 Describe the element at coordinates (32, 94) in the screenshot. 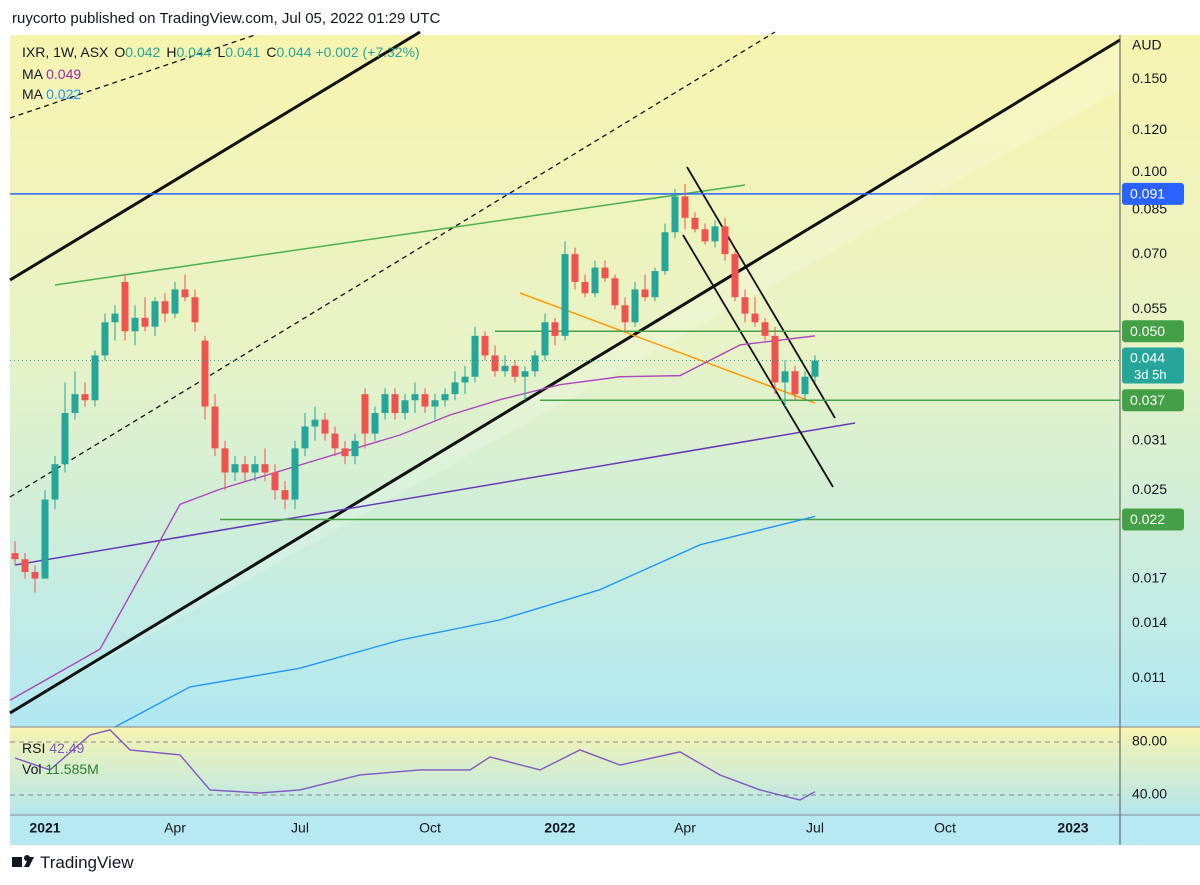

I see `ma-name: MA` at that location.